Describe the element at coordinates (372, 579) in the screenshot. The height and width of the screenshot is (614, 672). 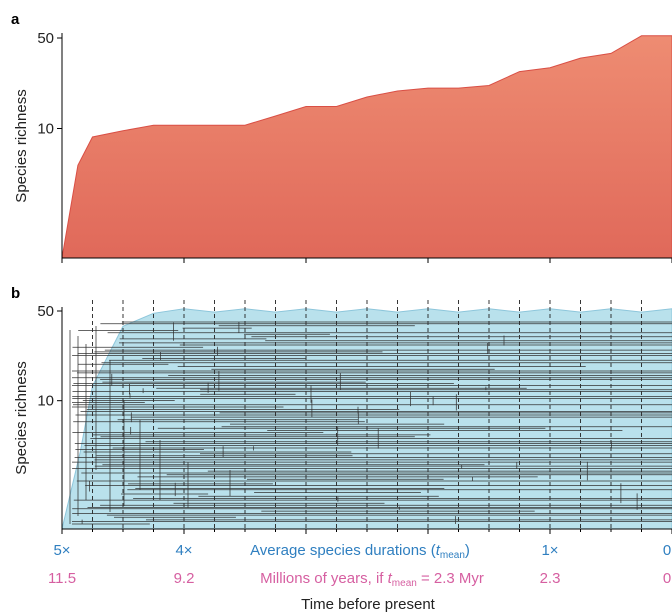
I see `myr-axis-label: Millions of years, if tmean = 2.3 Myr` at that location.